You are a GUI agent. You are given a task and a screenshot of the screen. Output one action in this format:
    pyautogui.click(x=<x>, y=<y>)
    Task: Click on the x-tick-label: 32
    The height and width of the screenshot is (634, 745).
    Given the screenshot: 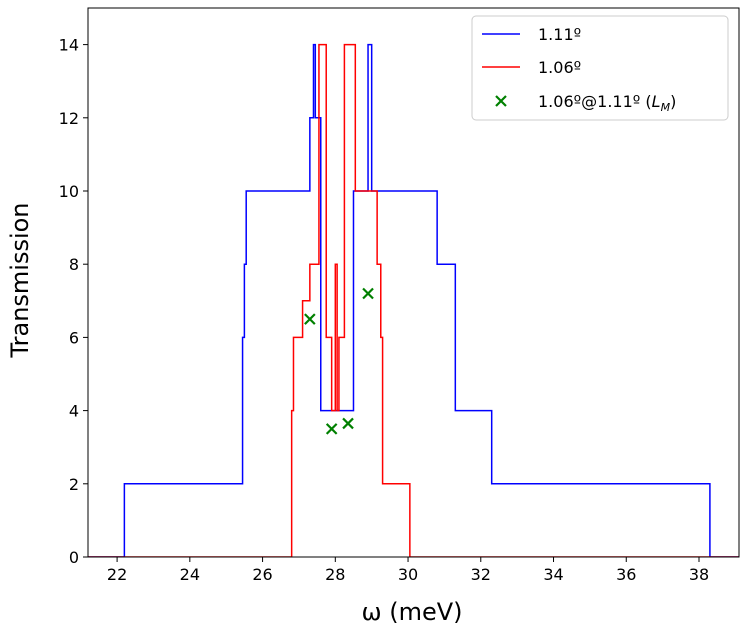 What is the action you would take?
    pyautogui.click(x=481, y=574)
    